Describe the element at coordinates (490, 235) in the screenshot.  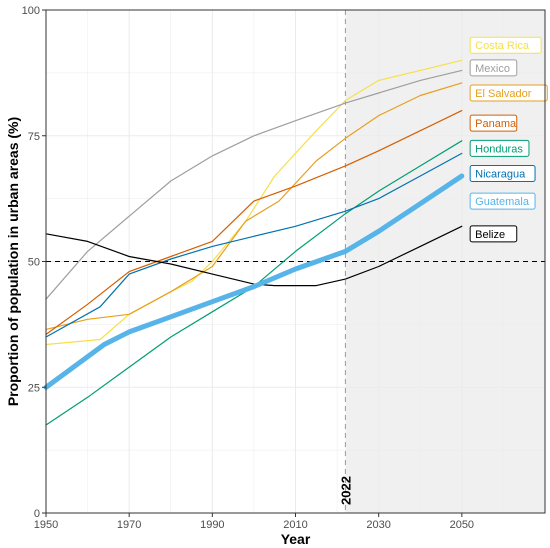
I see `series-label-belize: Belize` at that location.